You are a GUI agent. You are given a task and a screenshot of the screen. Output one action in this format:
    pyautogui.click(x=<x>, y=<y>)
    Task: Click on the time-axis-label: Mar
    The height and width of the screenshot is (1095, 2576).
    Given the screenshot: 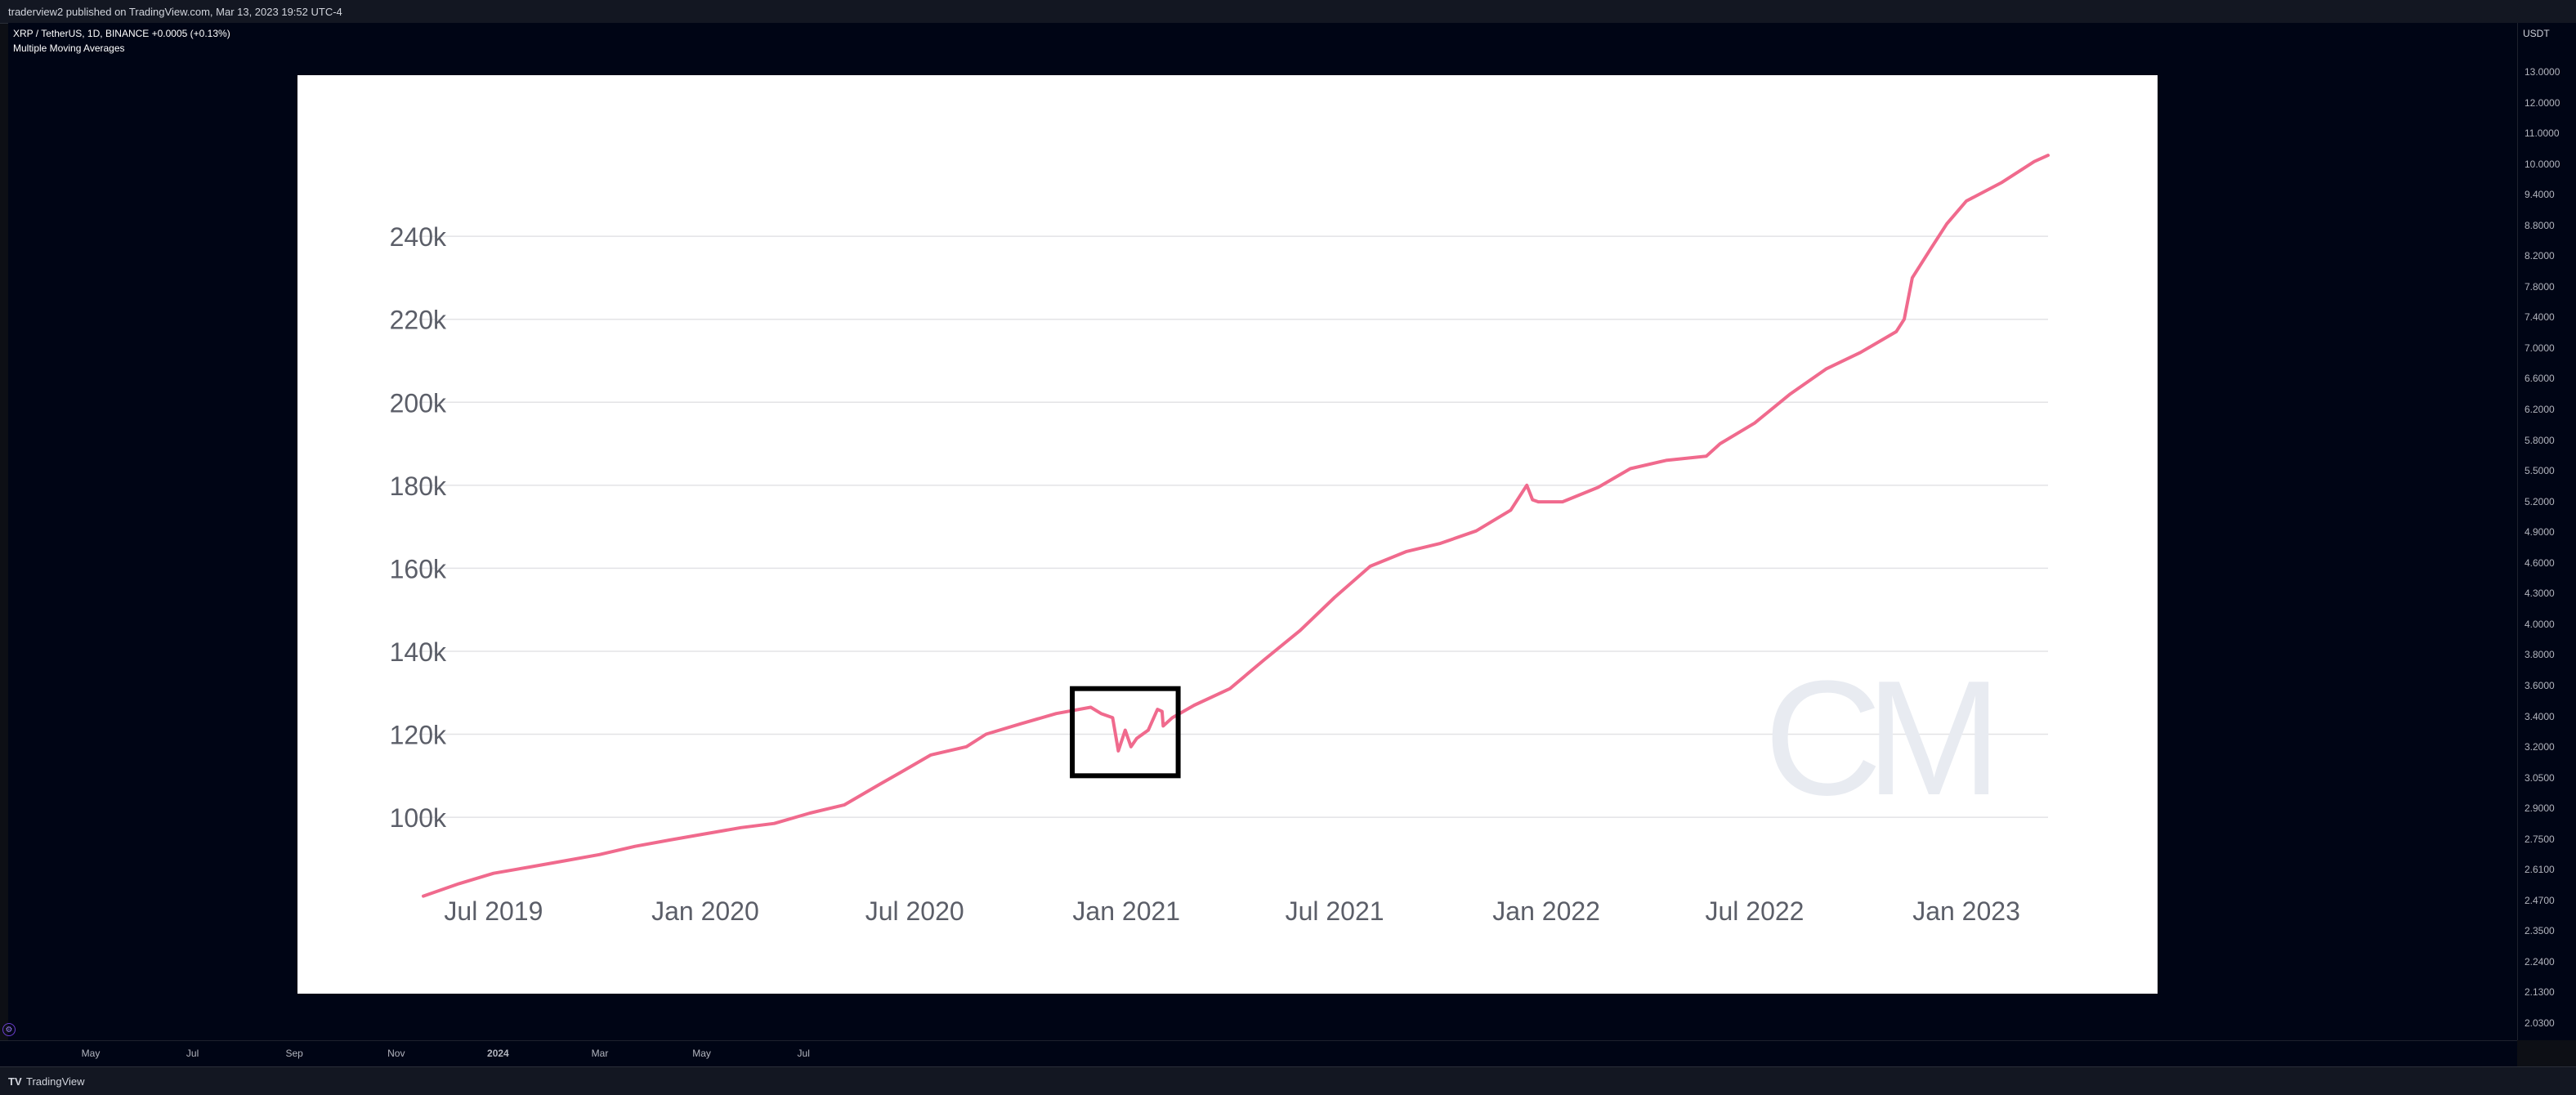 What is the action you would take?
    pyautogui.click(x=600, y=1053)
    